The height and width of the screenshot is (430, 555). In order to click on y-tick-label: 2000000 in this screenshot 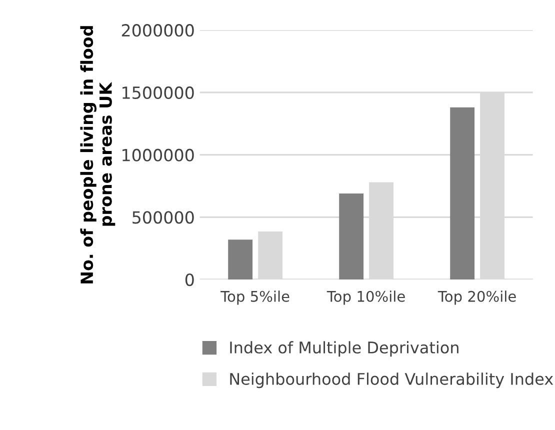, I will do `click(158, 30)`.